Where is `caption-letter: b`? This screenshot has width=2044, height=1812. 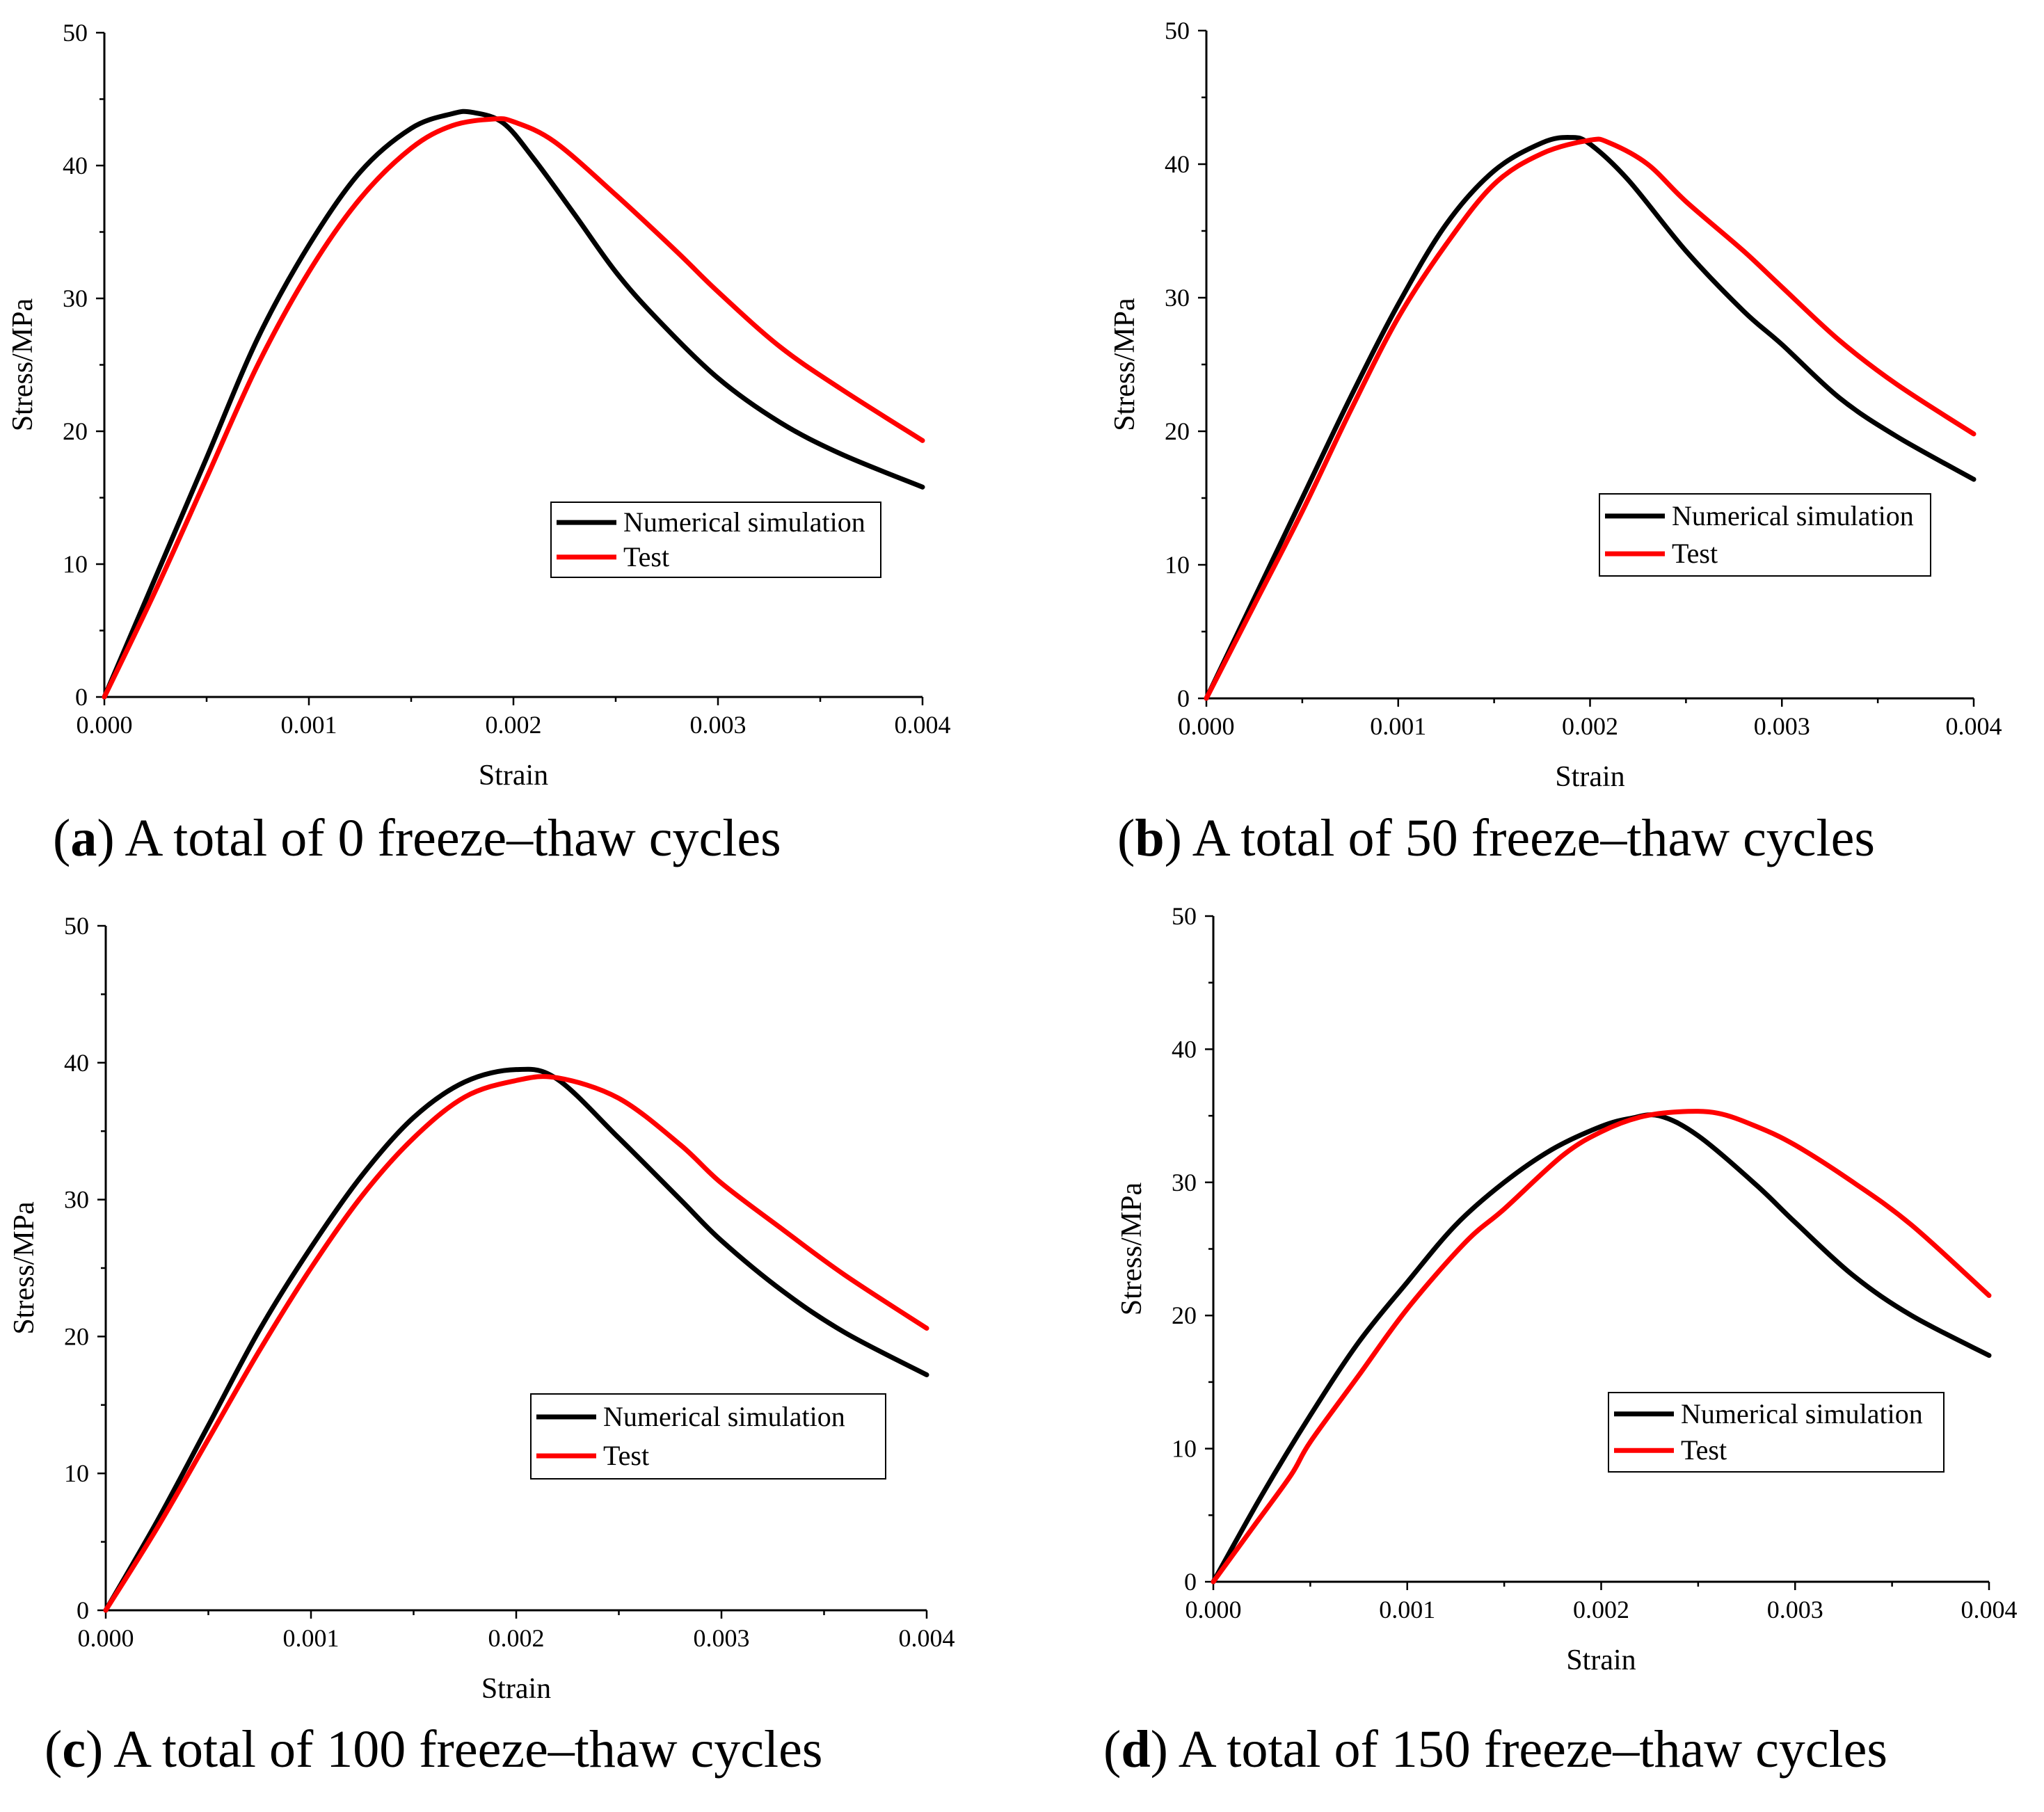
caption-letter: b is located at coordinates (1150, 838).